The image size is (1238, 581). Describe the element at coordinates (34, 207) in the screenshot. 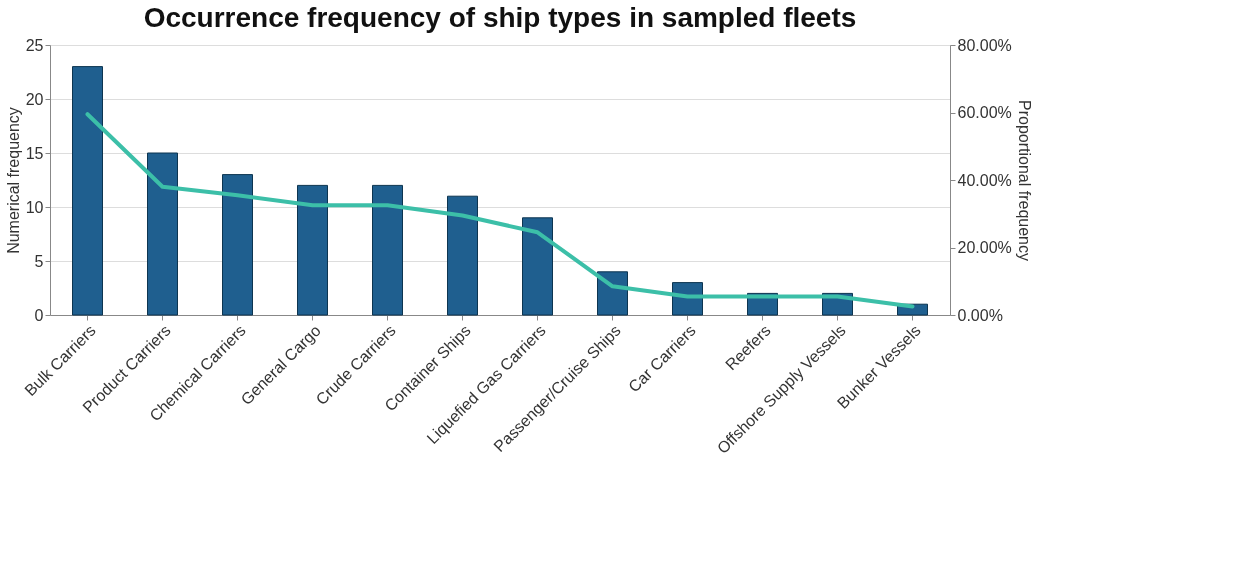

I see `y-tick-label: 10` at that location.